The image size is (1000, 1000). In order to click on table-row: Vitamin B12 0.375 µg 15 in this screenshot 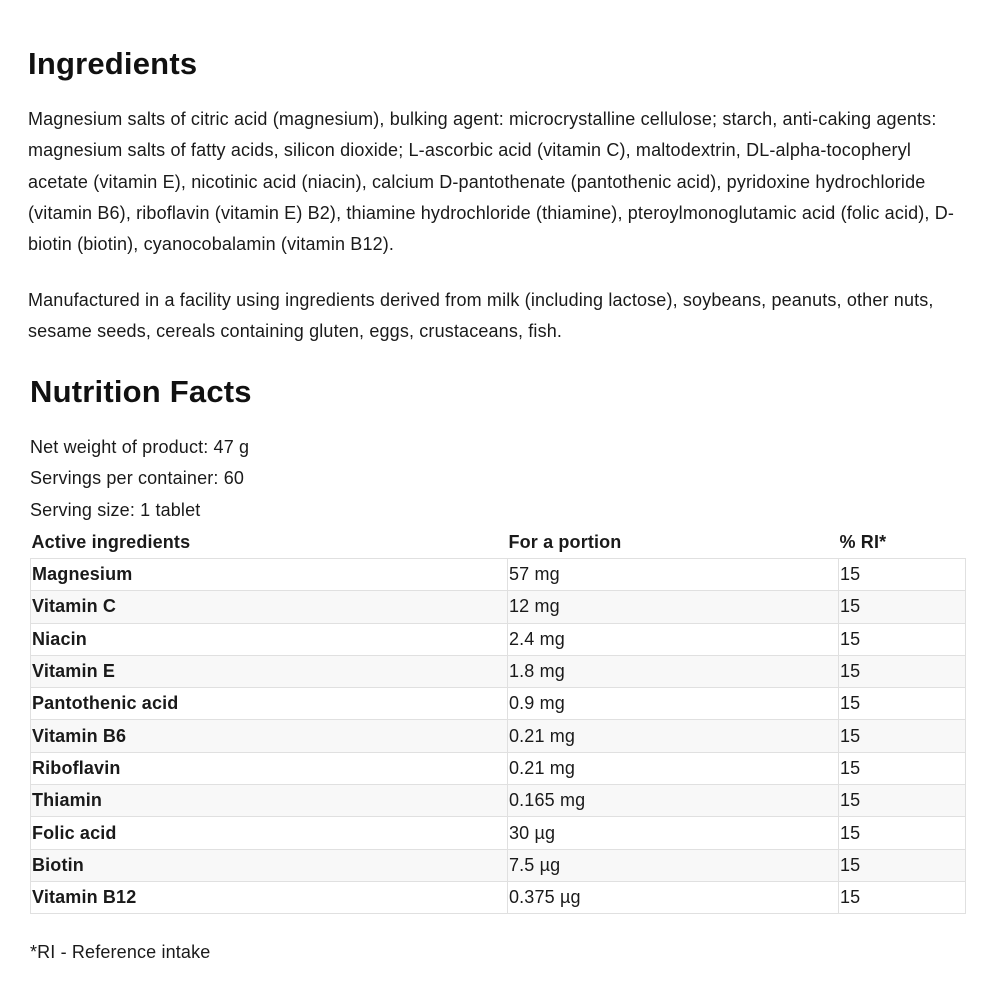, I will do `click(498, 897)`.